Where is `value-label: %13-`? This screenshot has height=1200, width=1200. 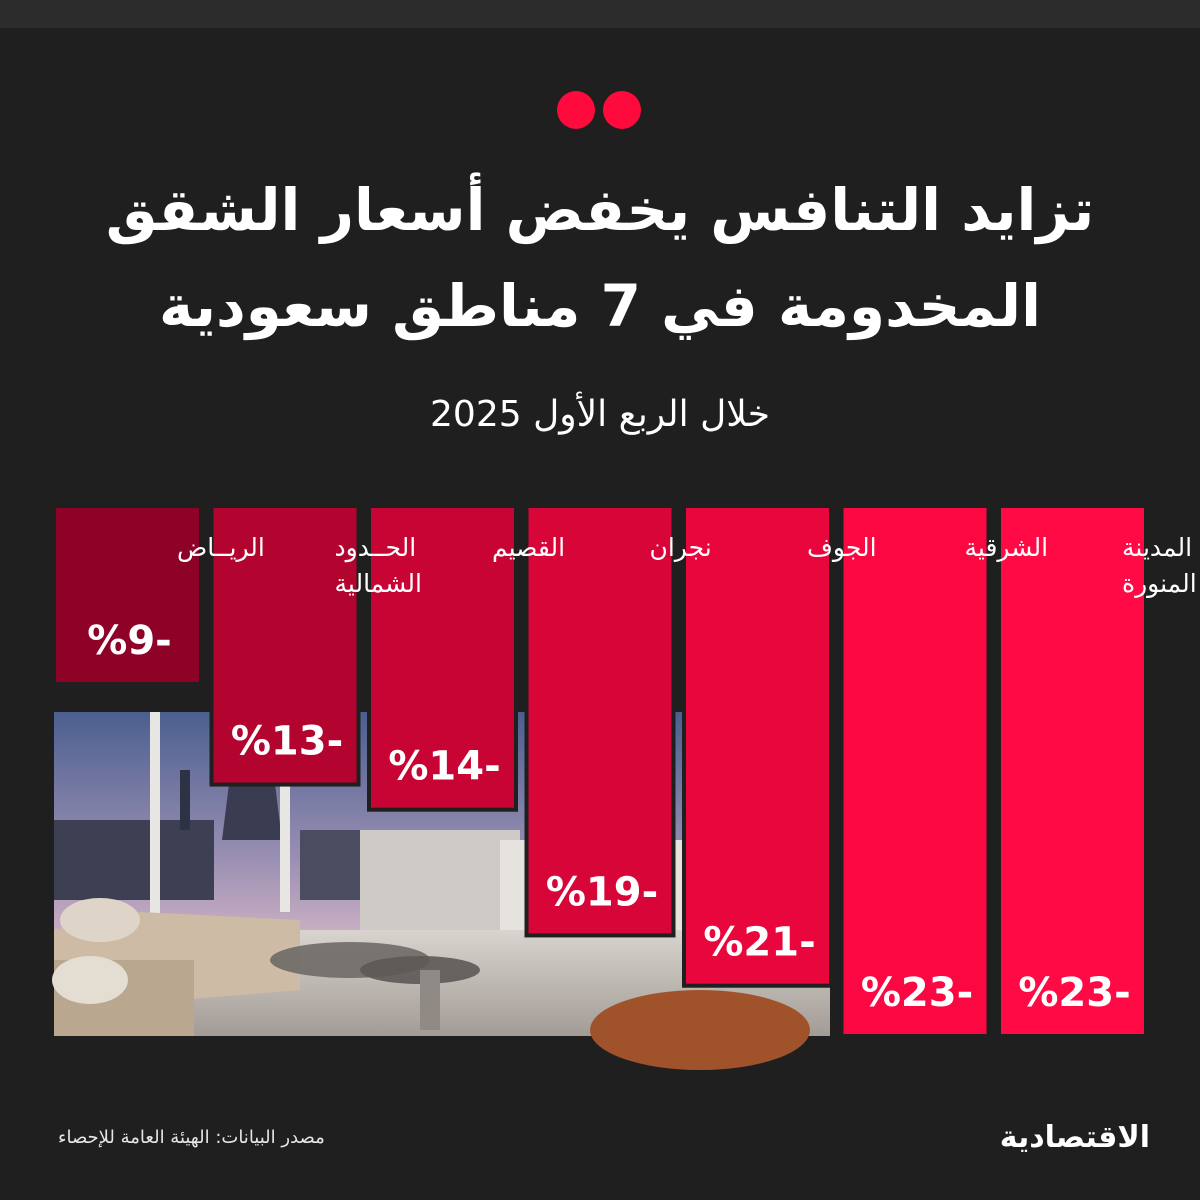
value-label: %13- is located at coordinates (287, 742).